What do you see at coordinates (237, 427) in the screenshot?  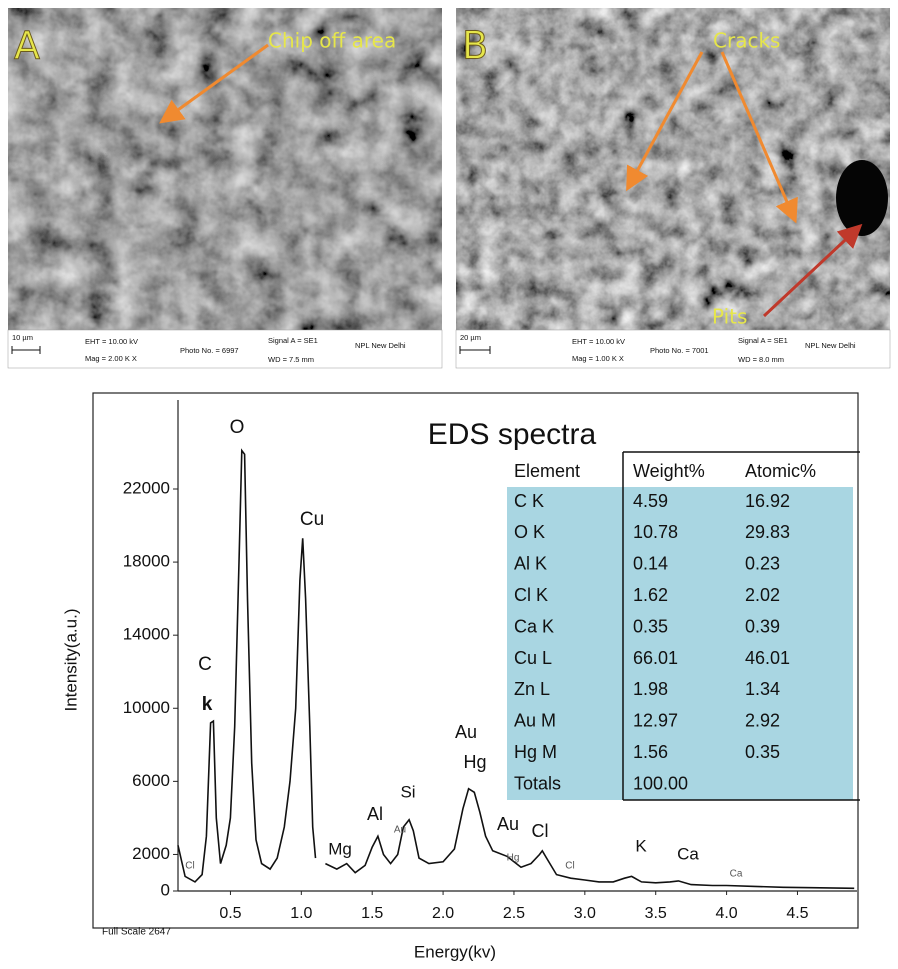 I see `peak-label: O` at bounding box center [237, 427].